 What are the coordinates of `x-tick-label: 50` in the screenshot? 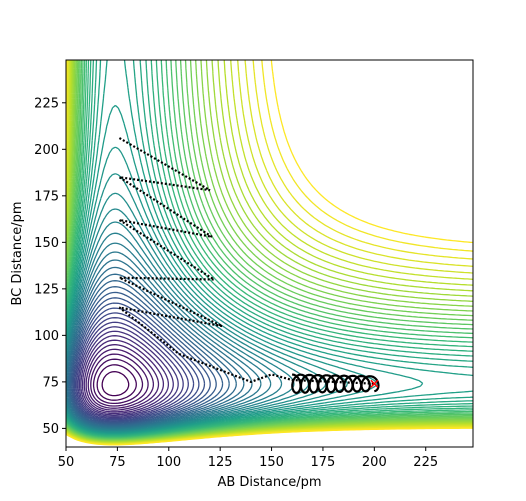 It's located at (66, 462).